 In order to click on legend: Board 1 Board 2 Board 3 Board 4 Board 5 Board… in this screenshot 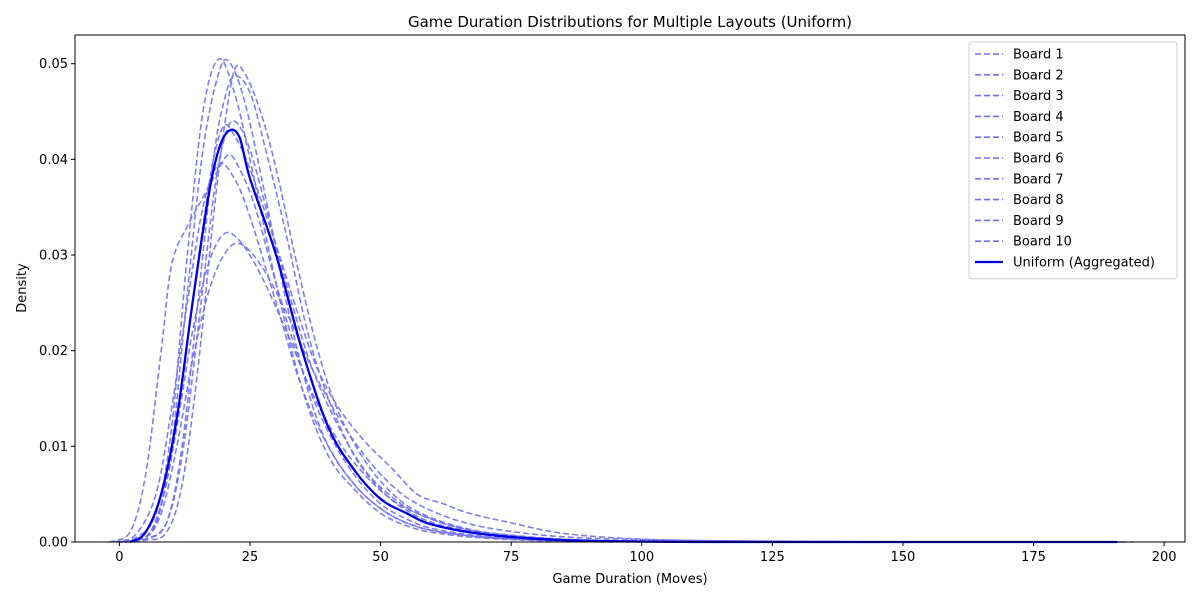, I will do `click(1073, 160)`.